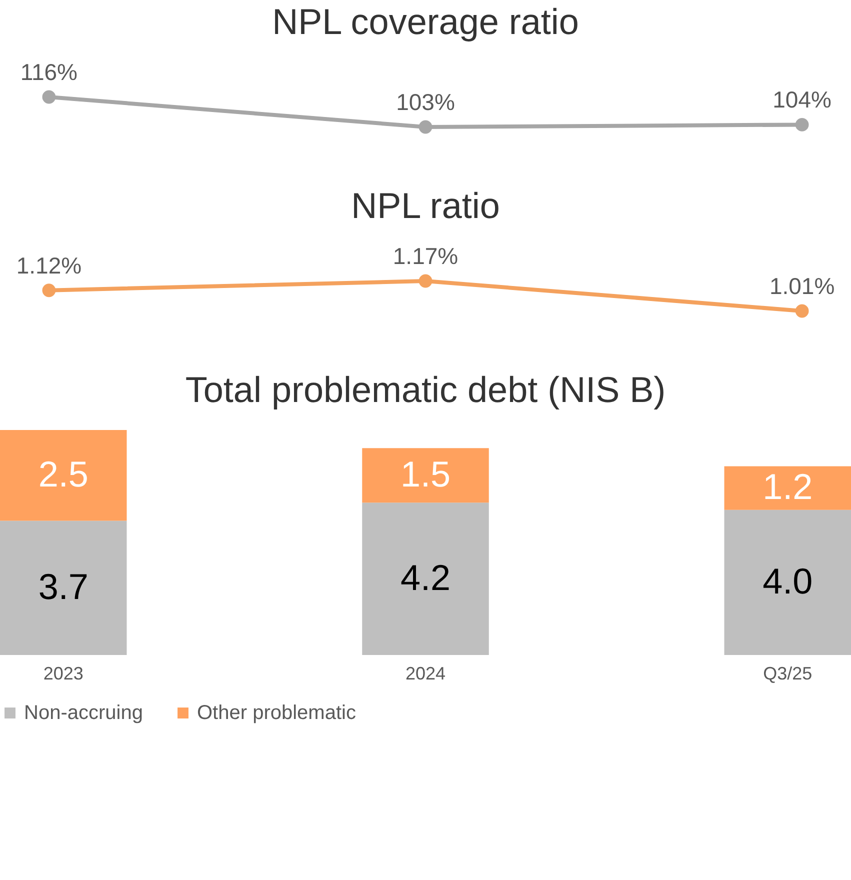  I want to click on chart-title: NPL ratio, so click(425, 205).